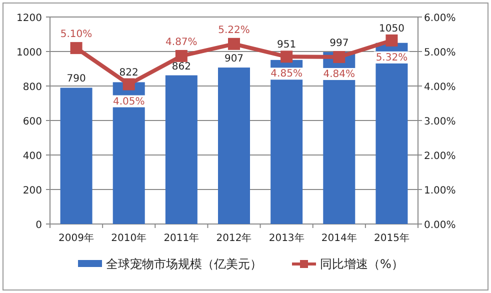  Describe the element at coordinates (339, 74) in the screenshot. I see `data-label: 4.84%` at that location.